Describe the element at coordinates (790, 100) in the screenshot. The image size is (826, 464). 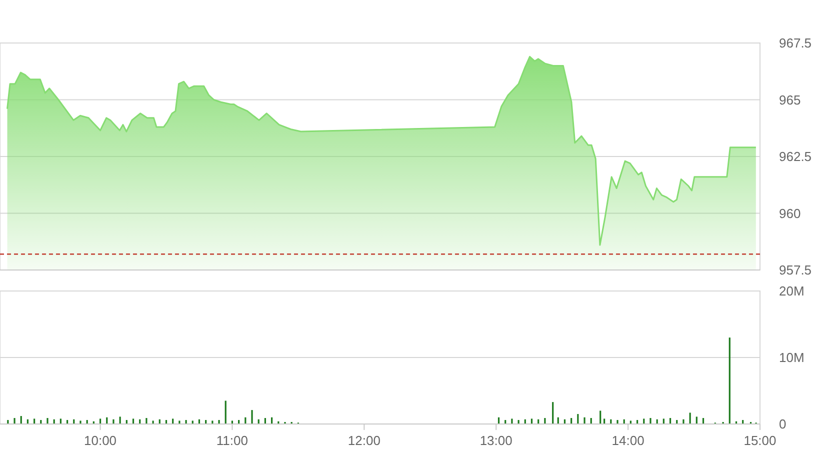
I see `y-tick-label: 965` at that location.